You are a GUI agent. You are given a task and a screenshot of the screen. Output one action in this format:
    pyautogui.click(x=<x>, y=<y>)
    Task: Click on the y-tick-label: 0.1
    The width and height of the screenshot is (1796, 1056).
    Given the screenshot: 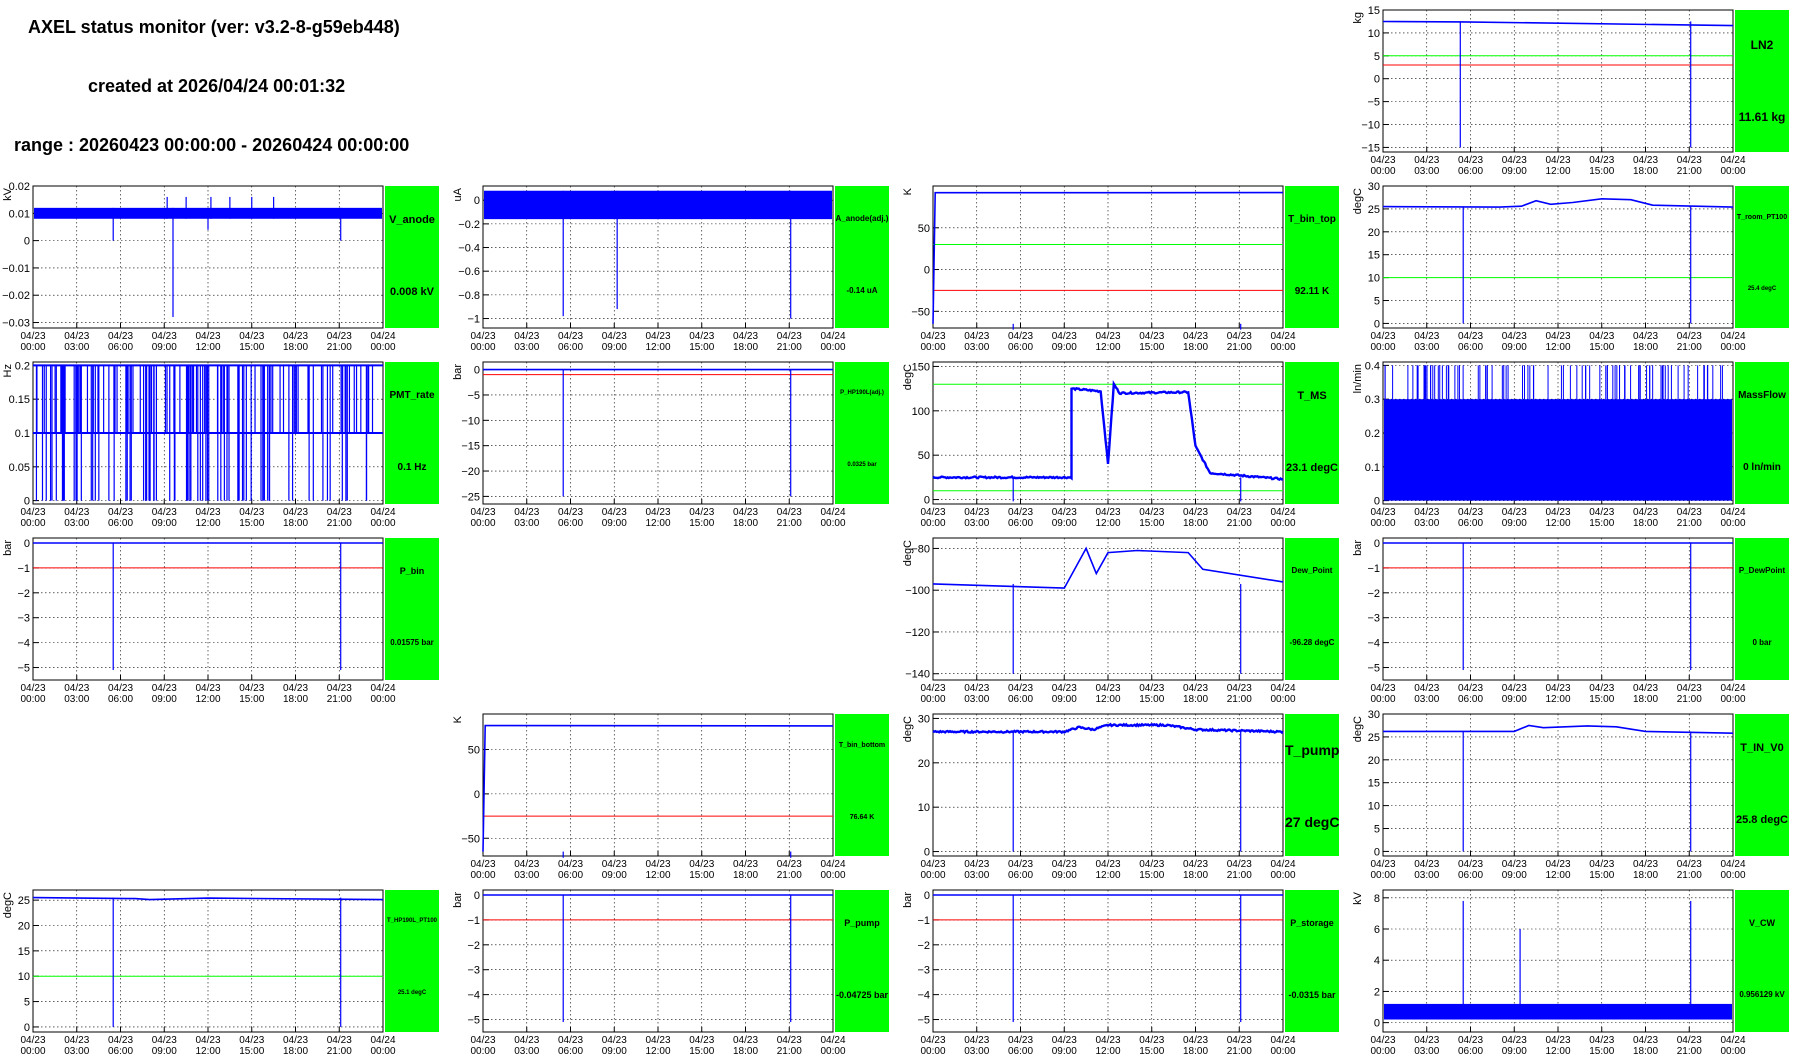 What is the action you would take?
    pyautogui.click(x=1372, y=468)
    